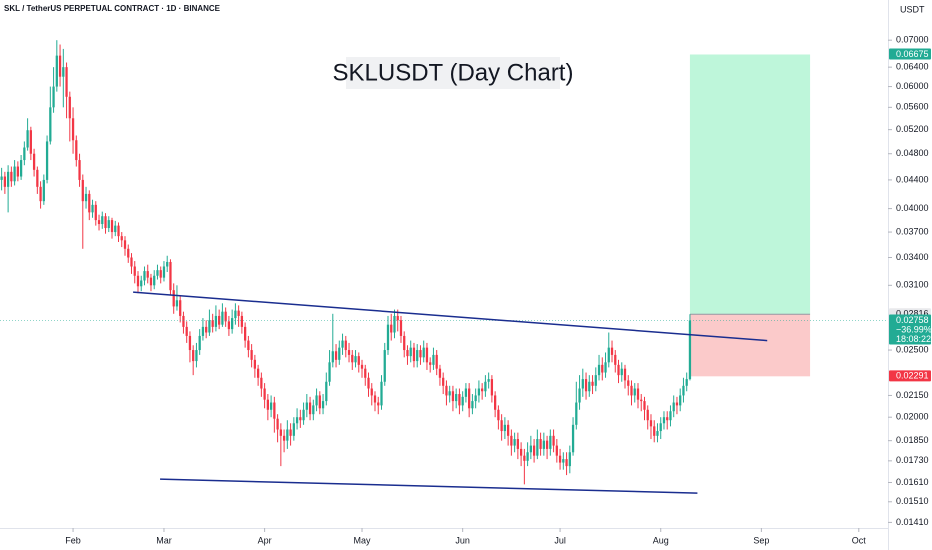 The height and width of the screenshot is (550, 932). I want to click on y-tick-label: 0.01410, so click(912, 522).